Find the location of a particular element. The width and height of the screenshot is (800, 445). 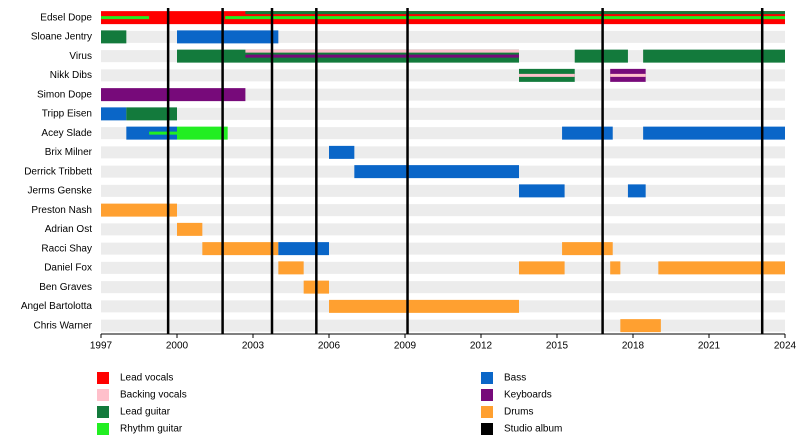

x-tick-label: 2009 is located at coordinates (405, 346).